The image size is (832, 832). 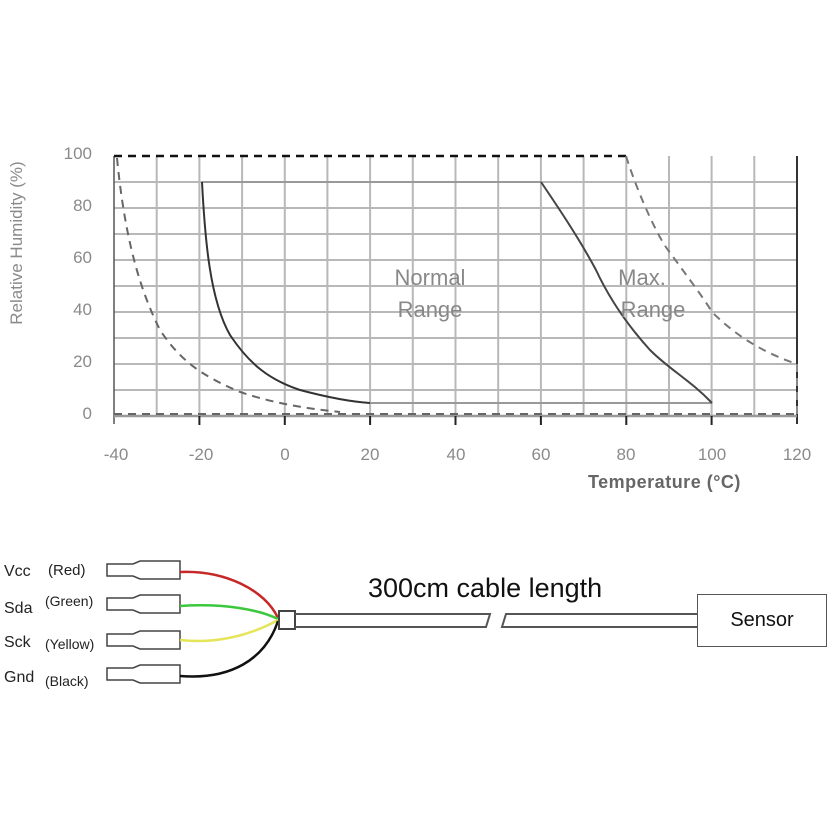 I want to click on x-tick-0: 0, so click(x=285, y=454).